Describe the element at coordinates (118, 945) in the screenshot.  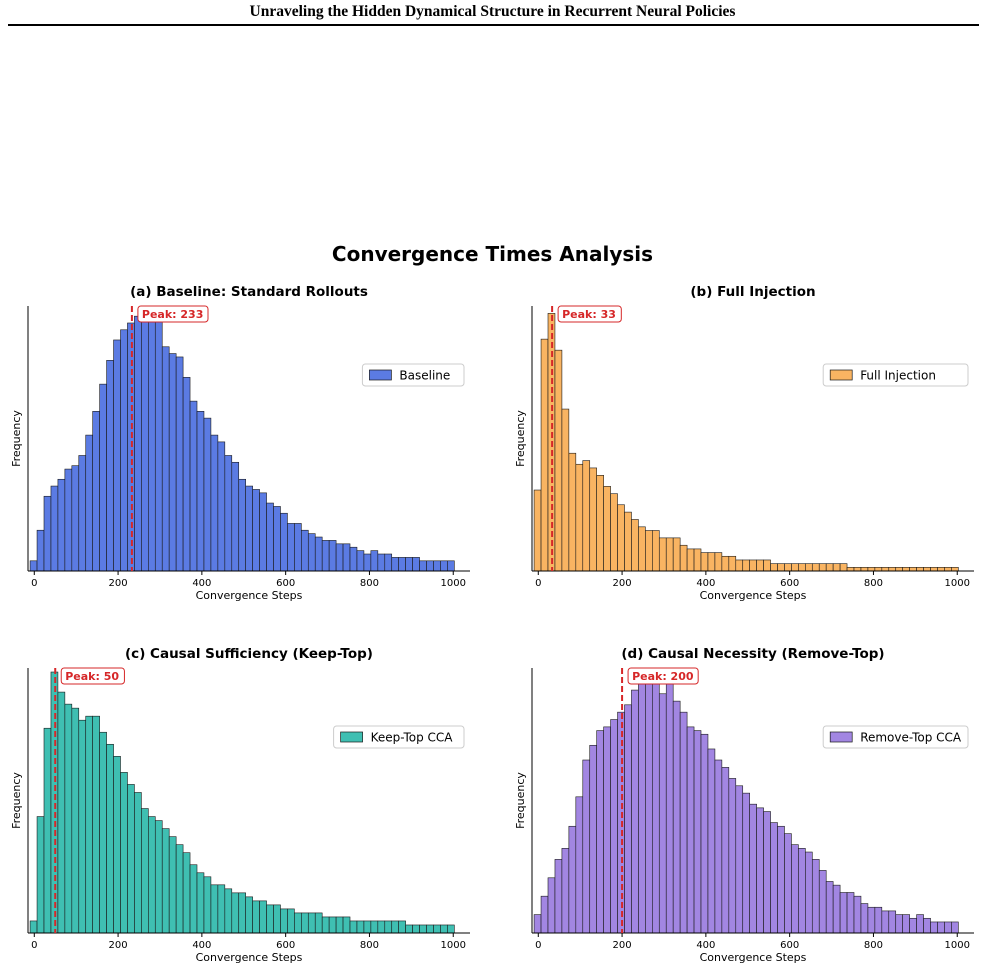
I see `x-tick-label: 200` at that location.